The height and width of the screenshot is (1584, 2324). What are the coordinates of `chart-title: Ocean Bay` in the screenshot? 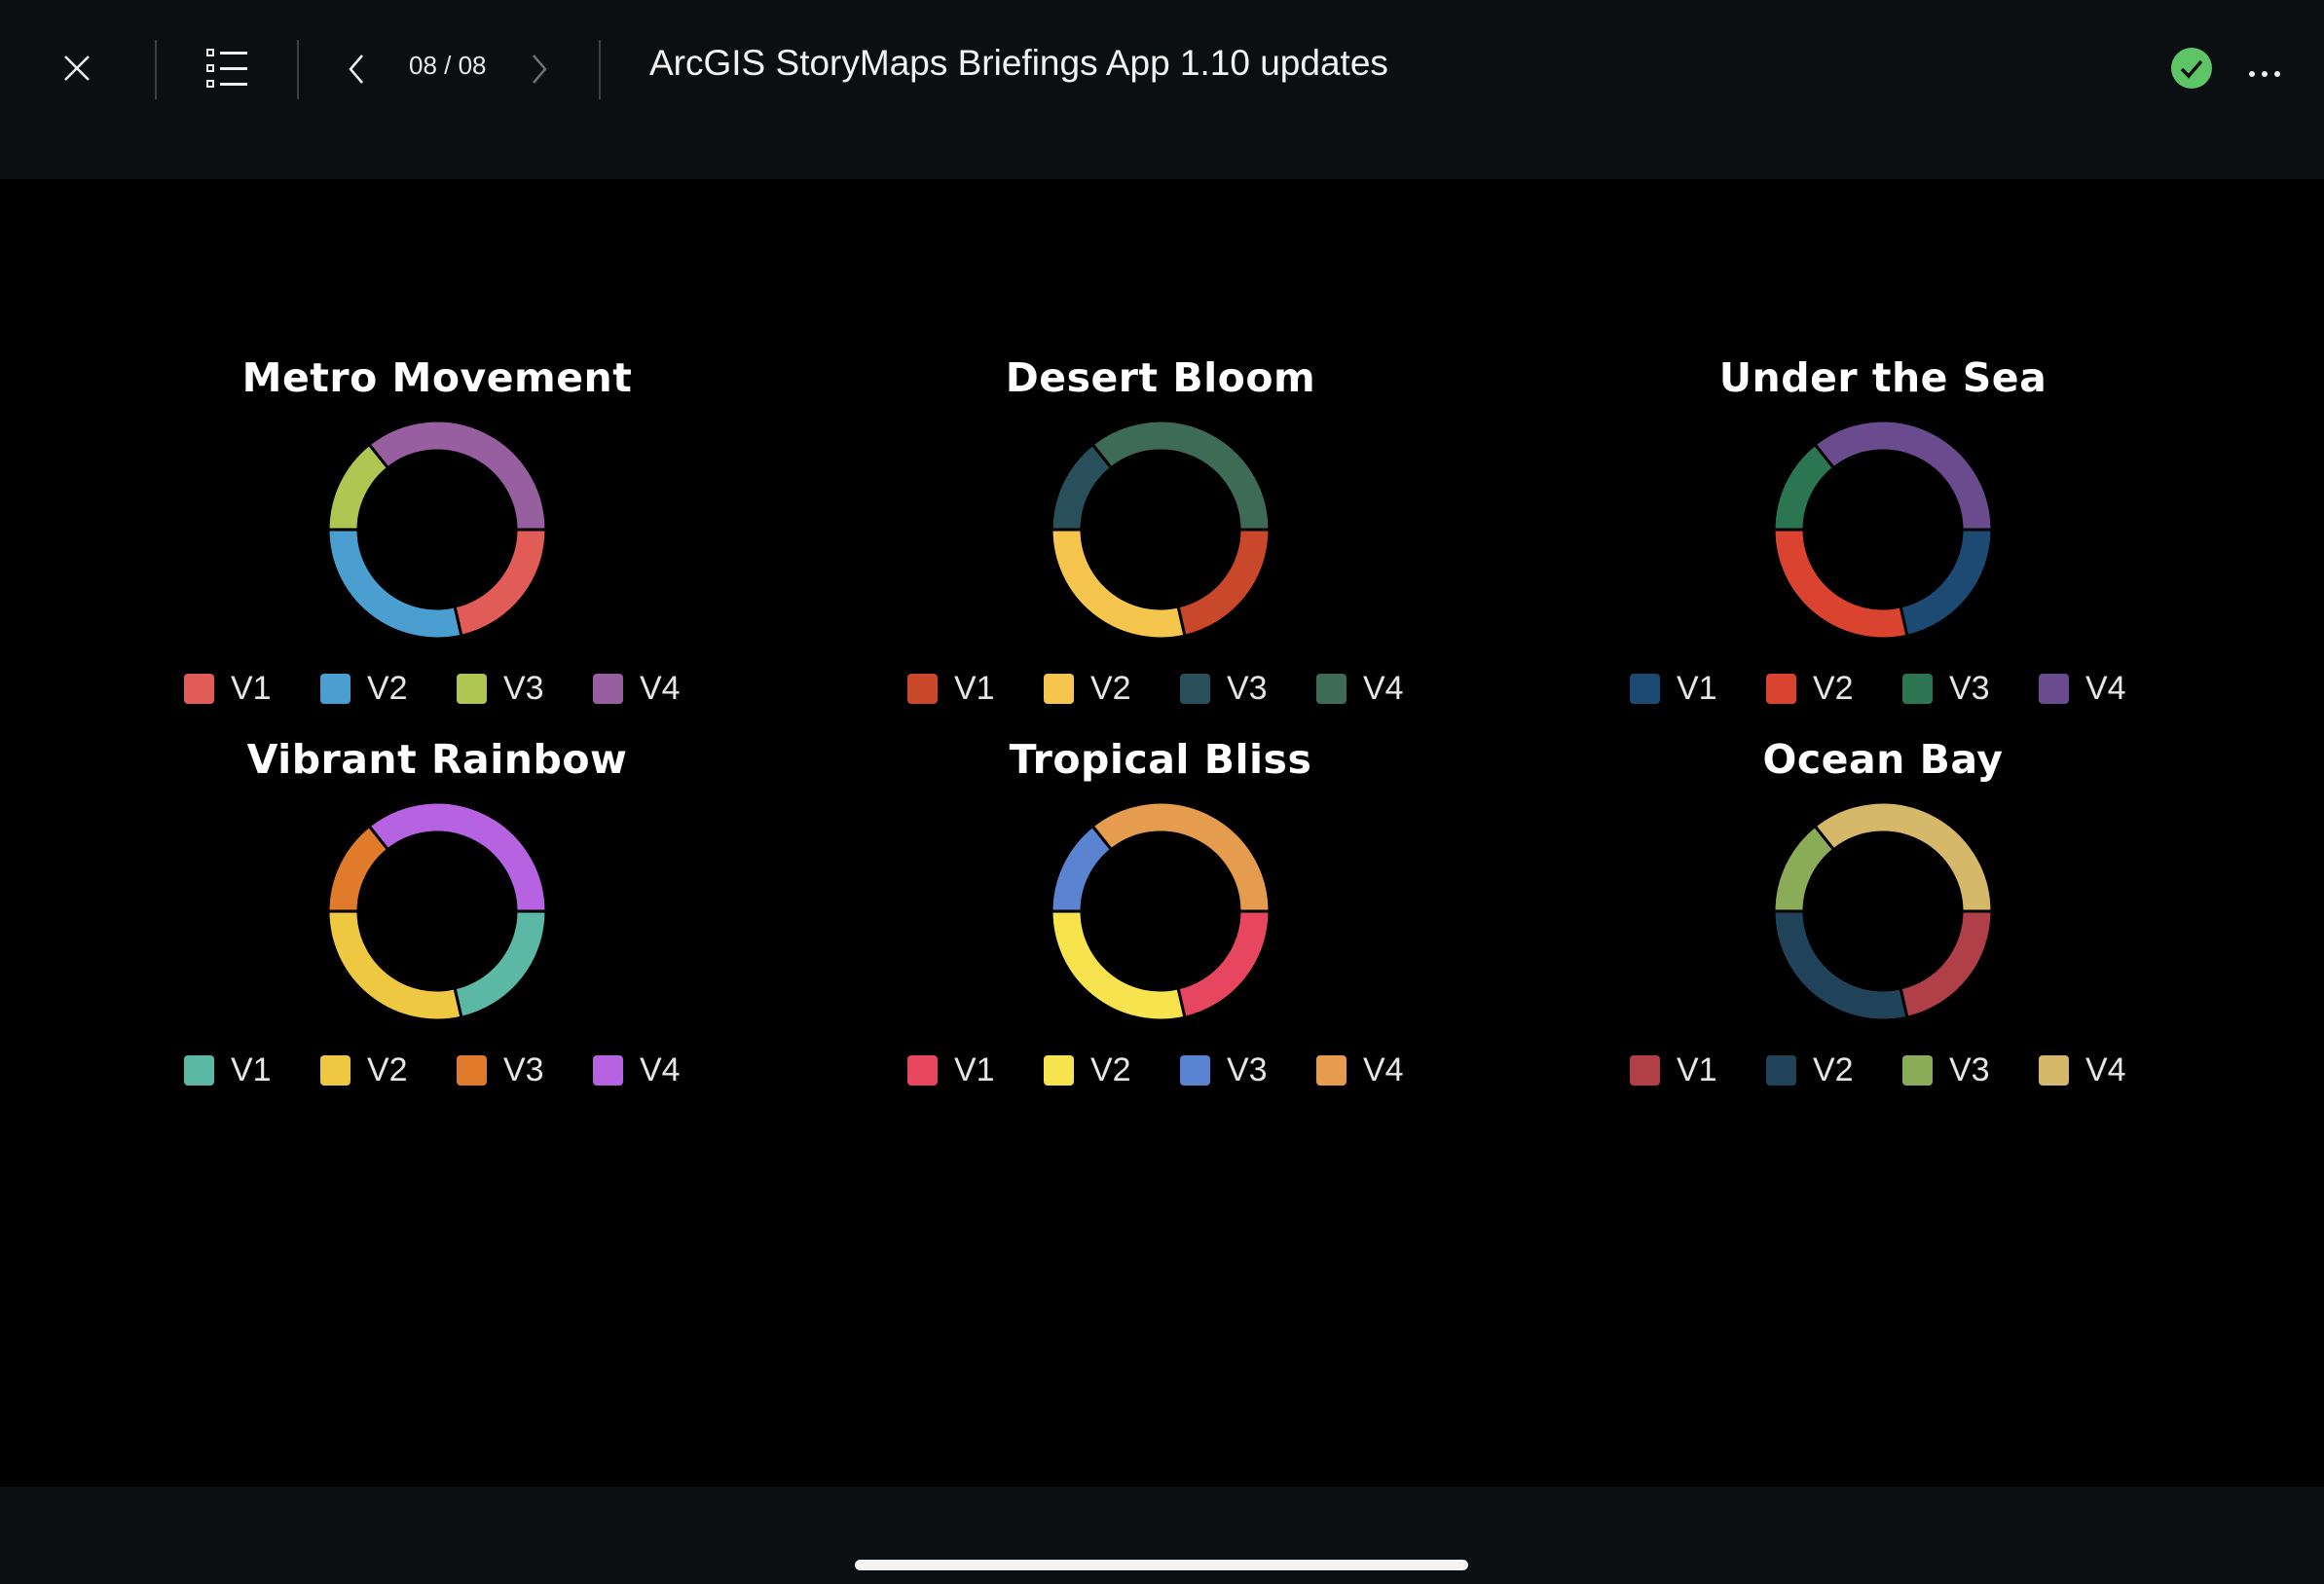 It's located at (1883, 760).